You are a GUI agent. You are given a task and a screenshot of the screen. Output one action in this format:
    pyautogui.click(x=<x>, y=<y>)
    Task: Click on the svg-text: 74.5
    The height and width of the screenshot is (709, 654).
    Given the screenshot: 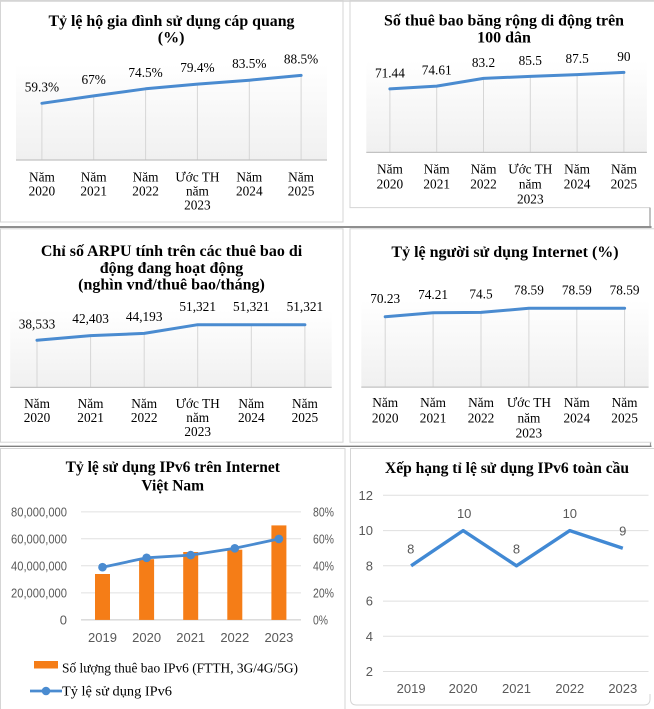 What is the action you would take?
    pyautogui.click(x=481, y=294)
    